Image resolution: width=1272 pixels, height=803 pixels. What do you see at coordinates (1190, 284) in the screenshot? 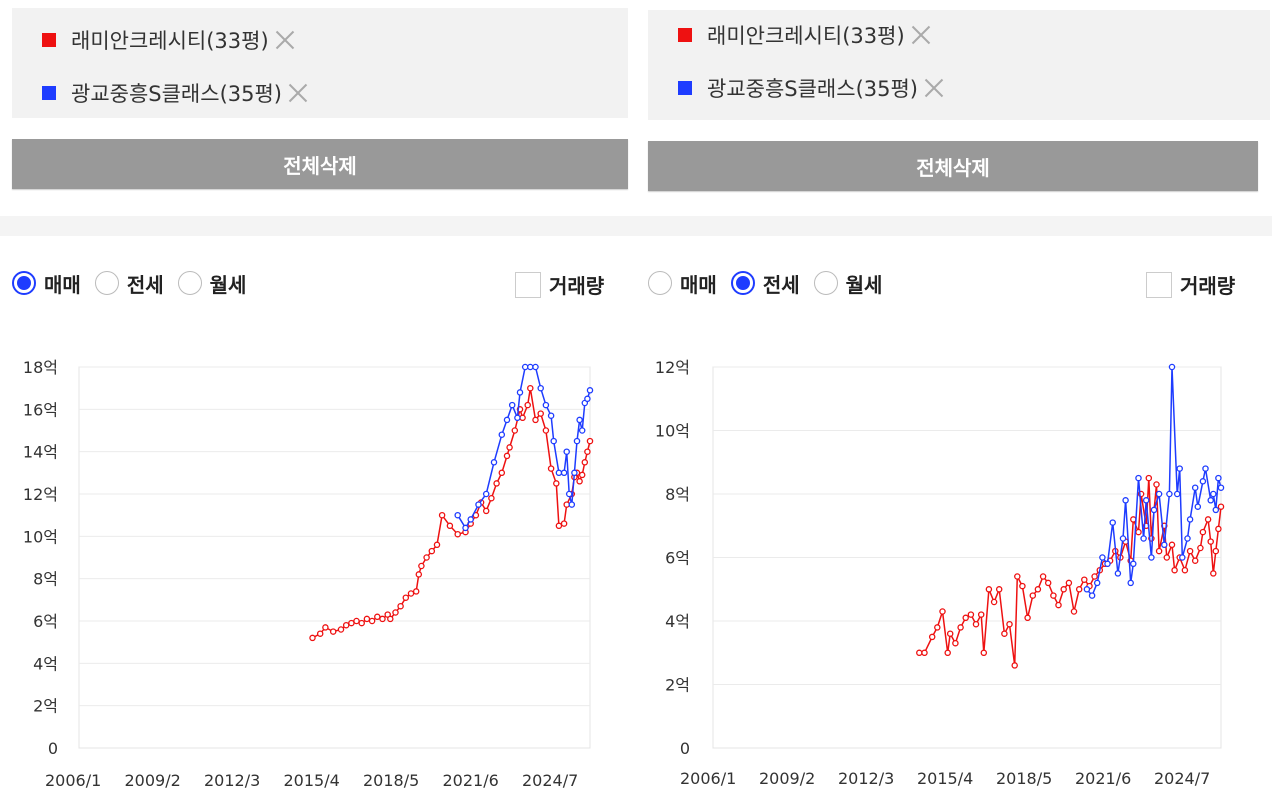
I see `volume-checkbox: 거래량` at bounding box center [1190, 284].